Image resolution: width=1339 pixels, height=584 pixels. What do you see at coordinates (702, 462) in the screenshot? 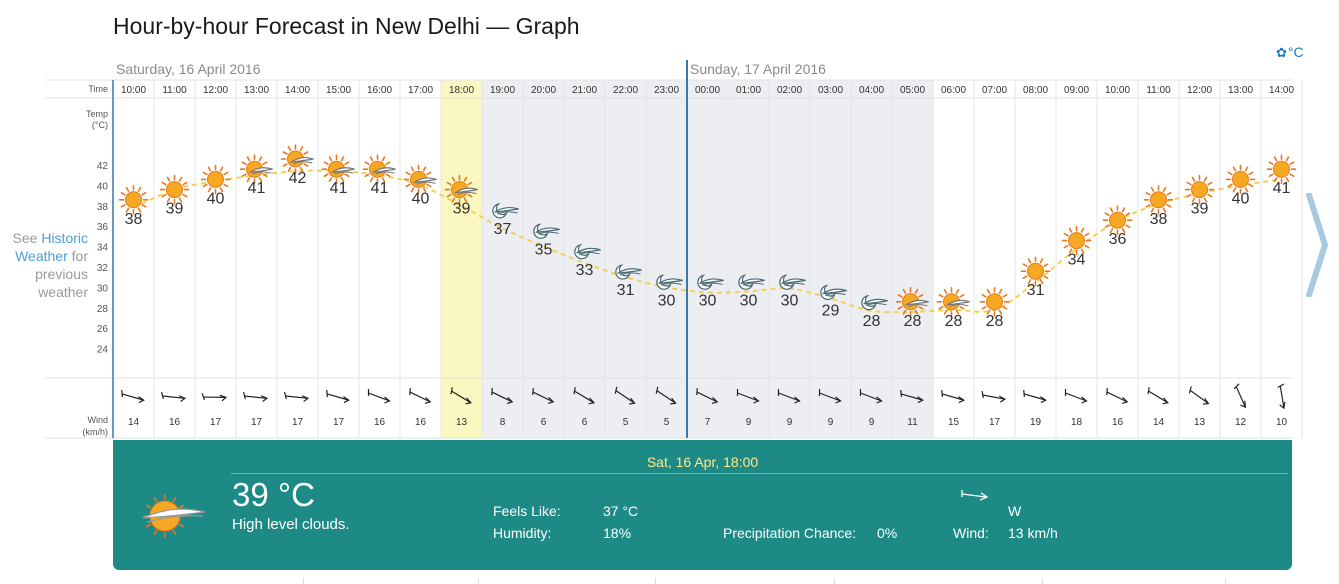
I see `detail-date: Sat, 16 Apr, 18:00` at bounding box center [702, 462].